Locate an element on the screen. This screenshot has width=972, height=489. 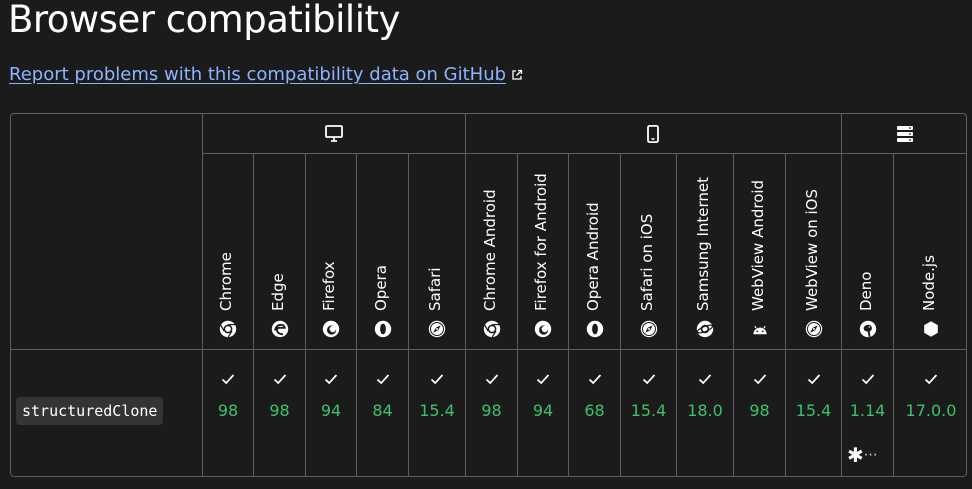
browser-name: Chrome Android is located at coordinates (489, 250).